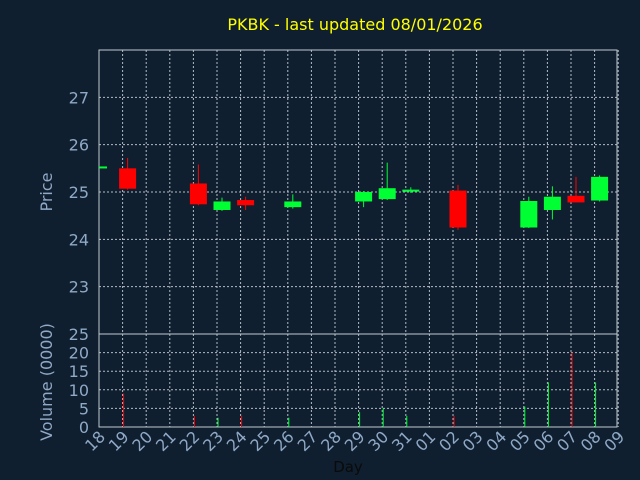  I want to click on price-axis-label: Price, so click(46, 191).